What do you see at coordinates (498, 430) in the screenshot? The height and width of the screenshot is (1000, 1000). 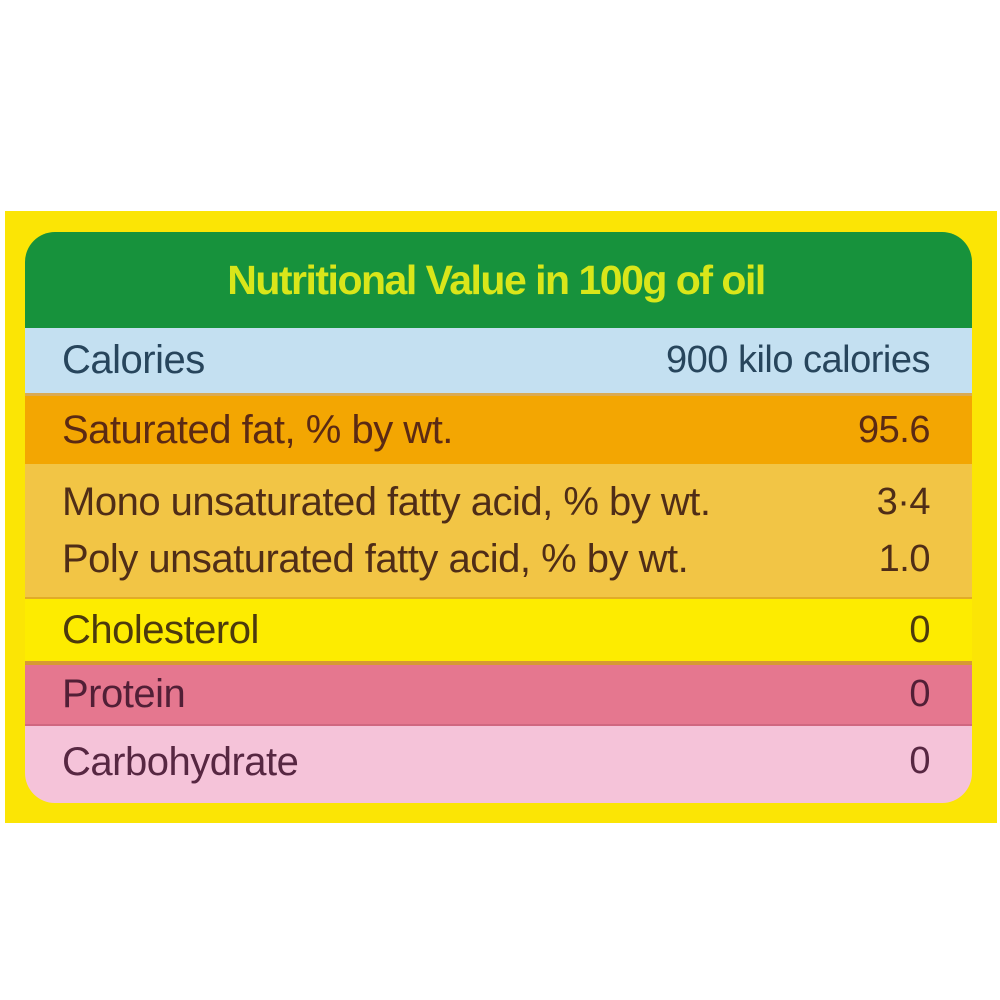 I see `row-saturated-fat: Saturated fat, % by wt. 95.6` at bounding box center [498, 430].